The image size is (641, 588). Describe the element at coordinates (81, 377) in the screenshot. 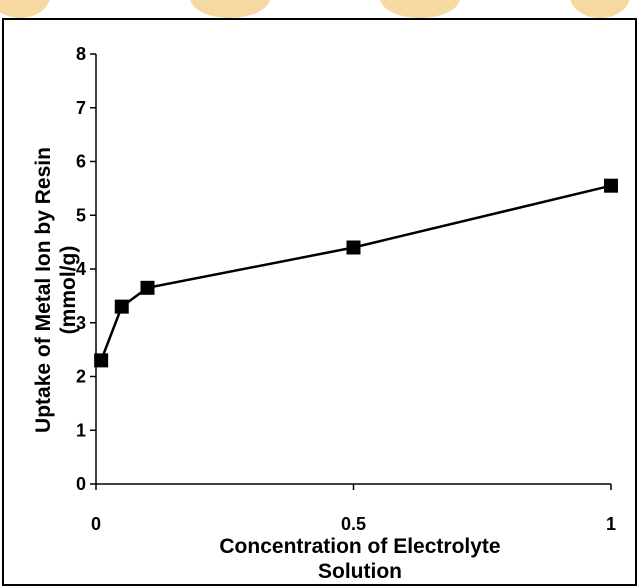

I see `y-tick-label: 2` at that location.